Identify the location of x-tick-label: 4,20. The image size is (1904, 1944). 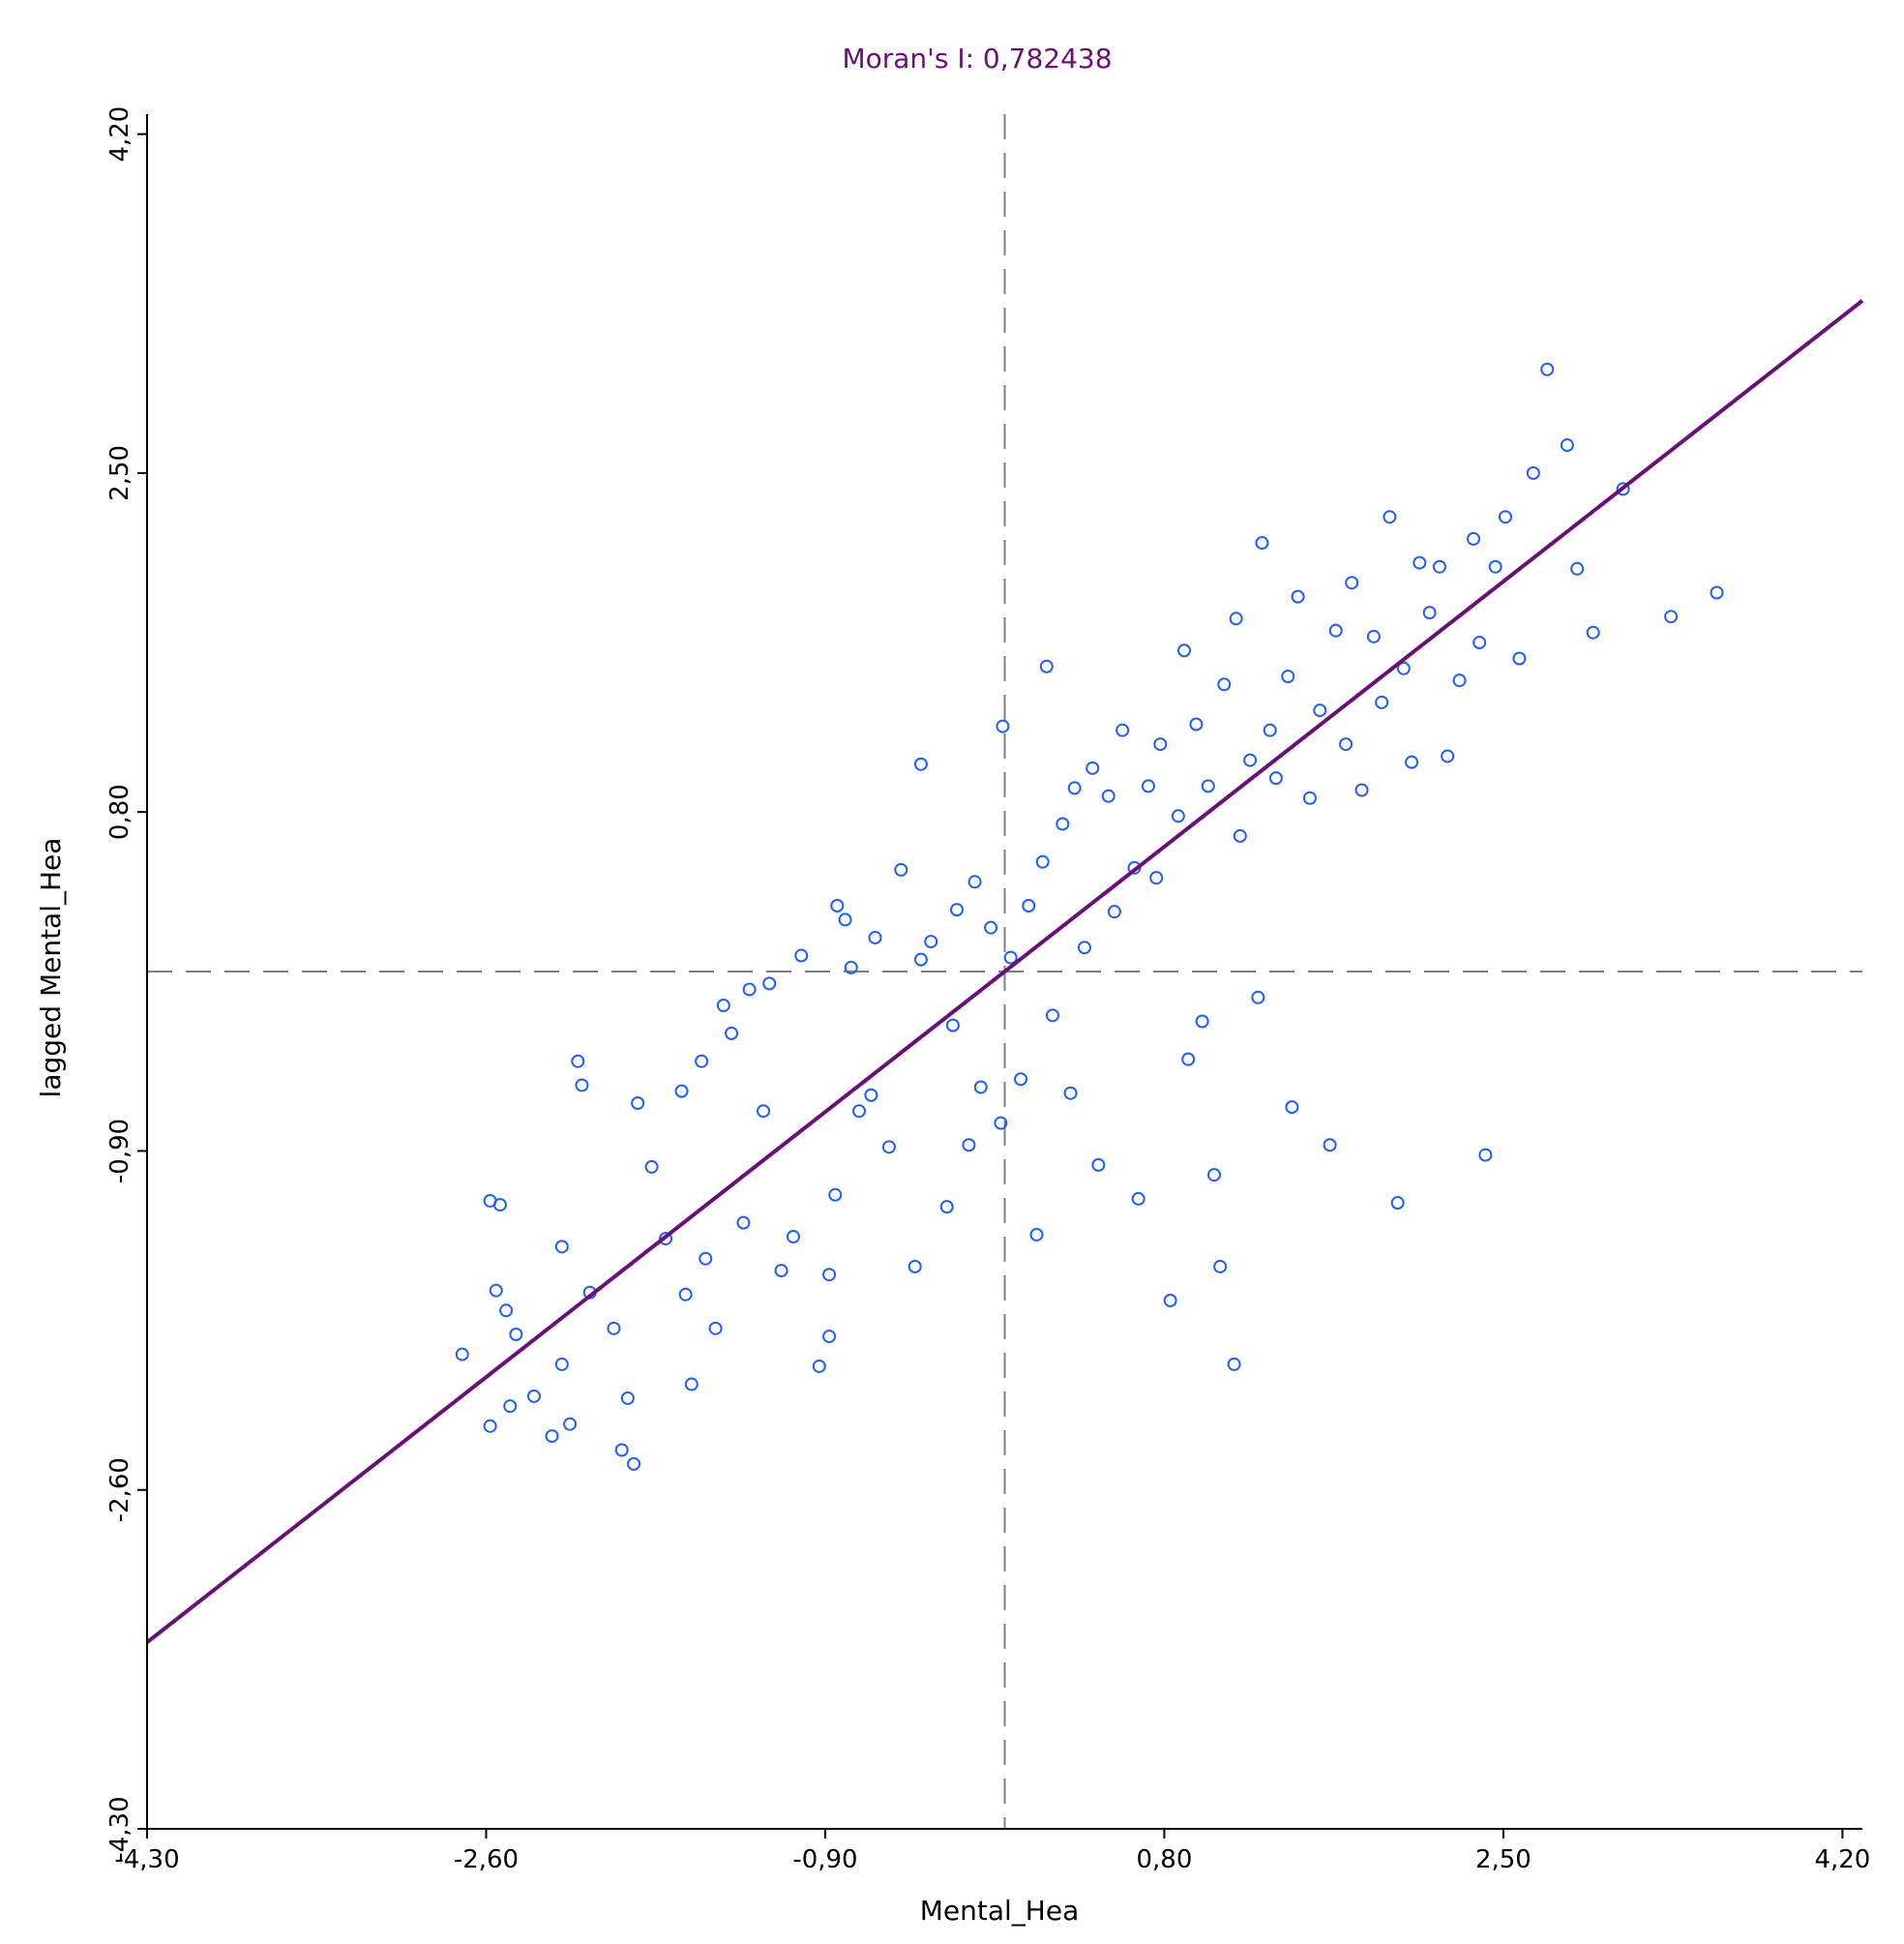
(1842, 1859).